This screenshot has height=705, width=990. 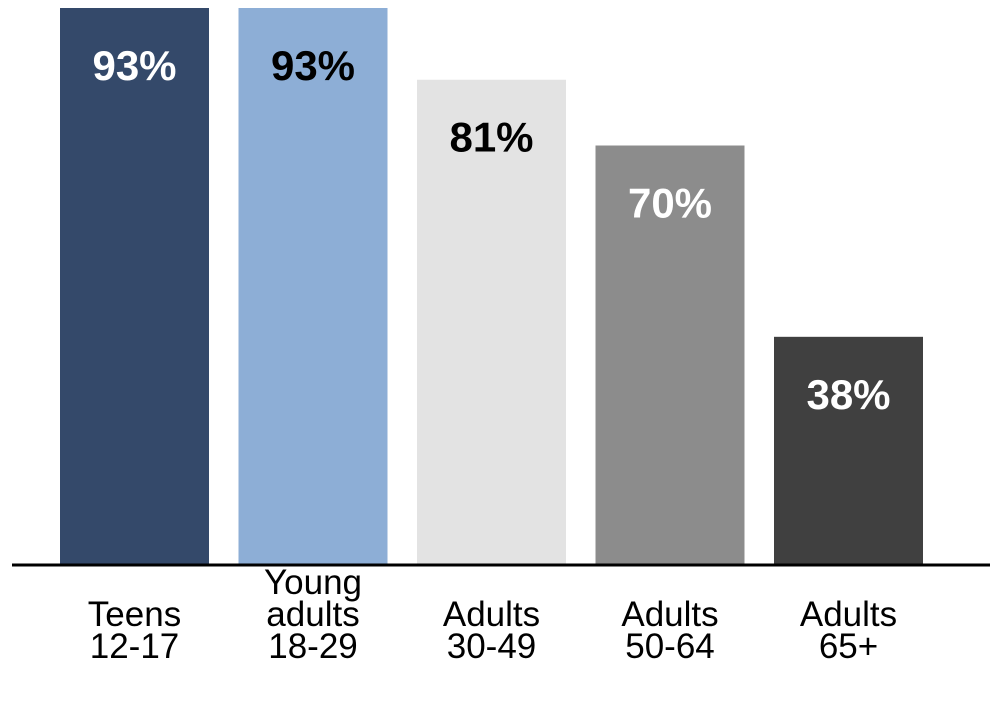 I want to click on x-tick-label-line: 50-64, so click(x=670, y=646).